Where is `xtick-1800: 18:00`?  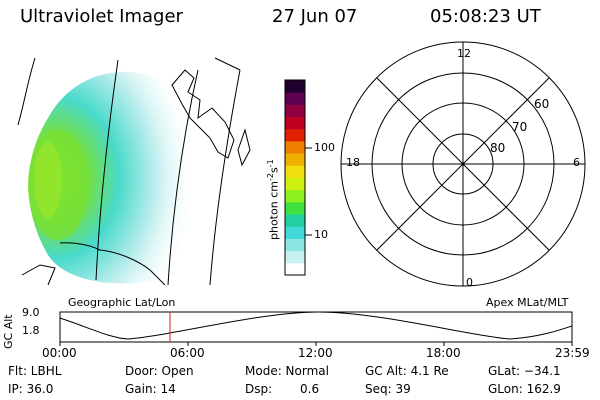 xtick-1800: 18:00 is located at coordinates (443, 353).